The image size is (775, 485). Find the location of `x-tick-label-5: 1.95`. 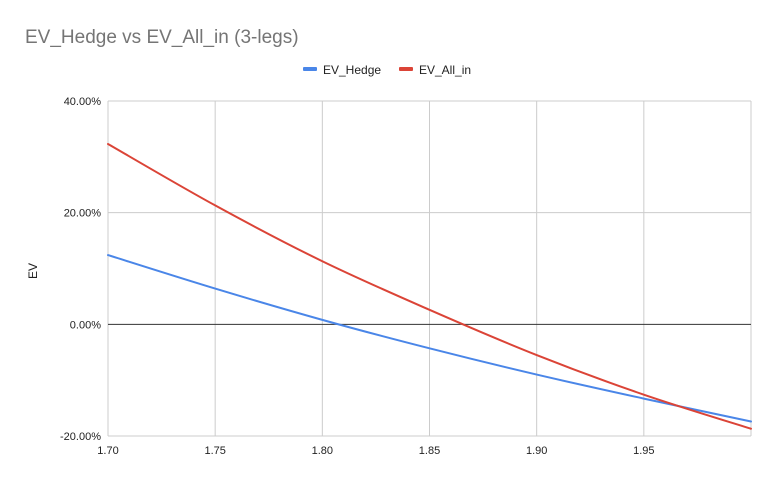

x-tick-label-5: 1.95 is located at coordinates (643, 451).